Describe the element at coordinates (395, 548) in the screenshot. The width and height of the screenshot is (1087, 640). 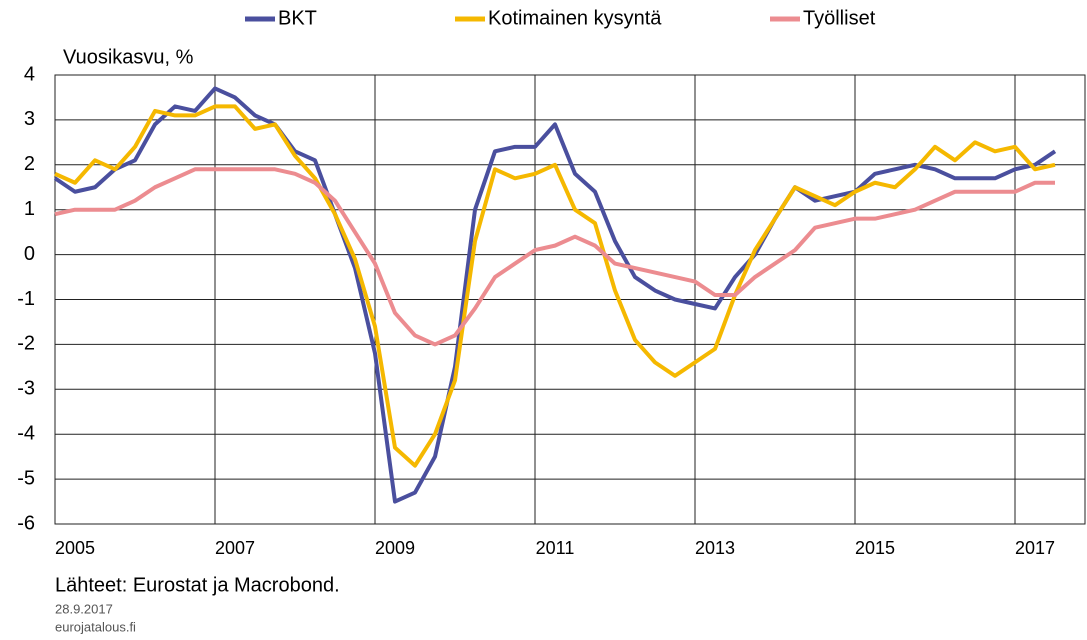
I see `x-tick-label: 2009` at that location.